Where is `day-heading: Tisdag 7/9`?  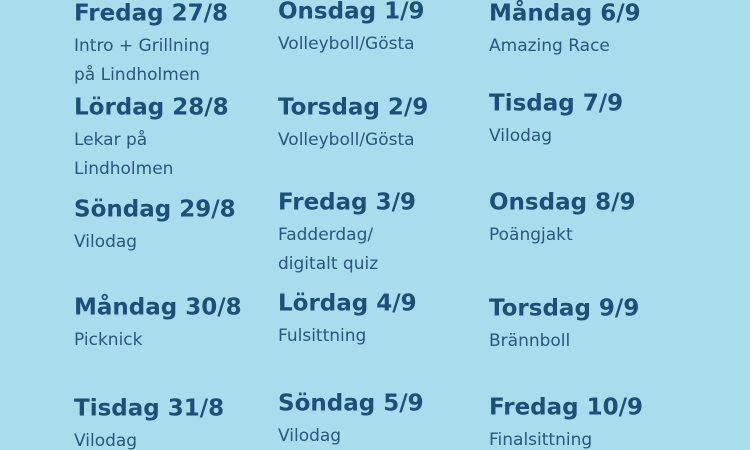
day-heading: Tisdag 7/9 is located at coordinates (556, 104).